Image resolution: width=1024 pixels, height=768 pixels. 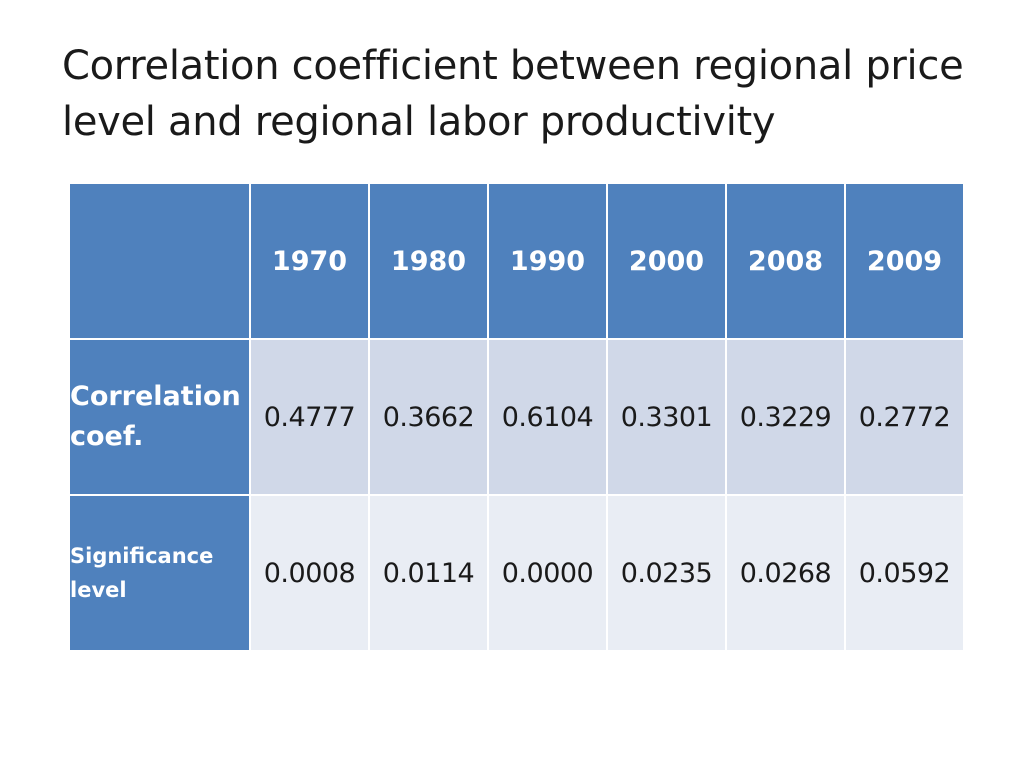 What do you see at coordinates (785, 261) in the screenshot?
I see `column-header-year: 2008` at bounding box center [785, 261].